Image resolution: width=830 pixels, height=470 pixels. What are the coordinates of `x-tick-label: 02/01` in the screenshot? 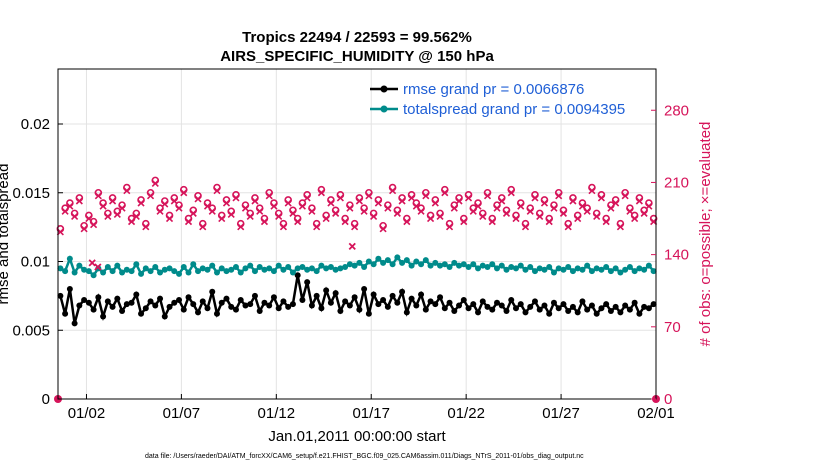 It's located at (656, 413).